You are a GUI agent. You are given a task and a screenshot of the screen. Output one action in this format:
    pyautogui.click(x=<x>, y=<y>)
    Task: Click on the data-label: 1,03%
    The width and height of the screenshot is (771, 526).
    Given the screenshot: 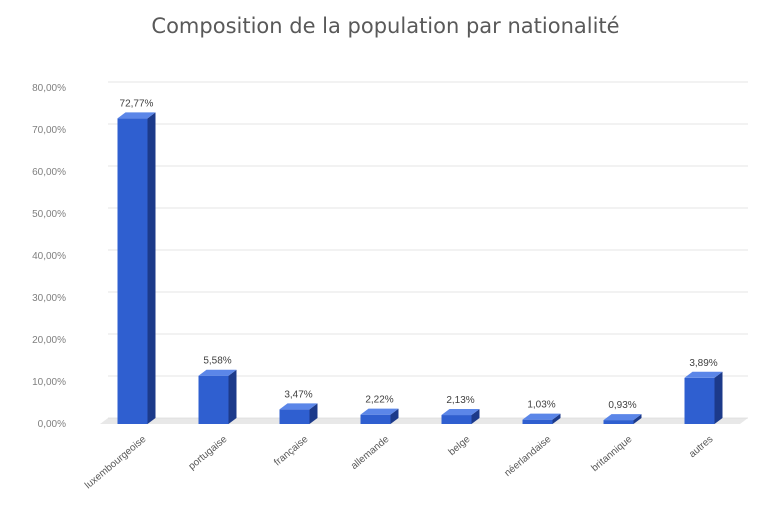 What is the action you would take?
    pyautogui.click(x=541, y=405)
    